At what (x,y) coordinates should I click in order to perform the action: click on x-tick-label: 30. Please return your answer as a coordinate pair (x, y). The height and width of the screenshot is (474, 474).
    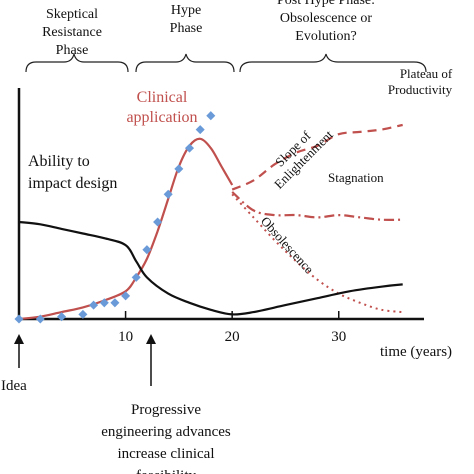
    Looking at the image, I should click on (338, 337).